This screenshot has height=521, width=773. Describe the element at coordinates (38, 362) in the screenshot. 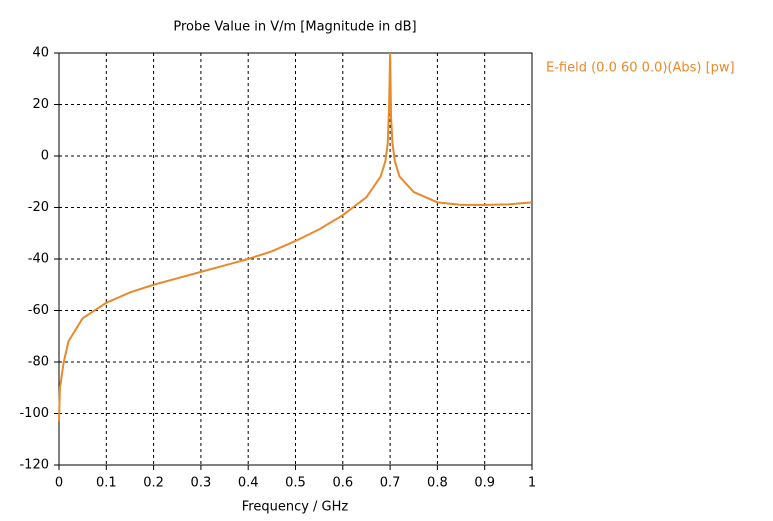

I see `y-tick-label: -80` at that location.